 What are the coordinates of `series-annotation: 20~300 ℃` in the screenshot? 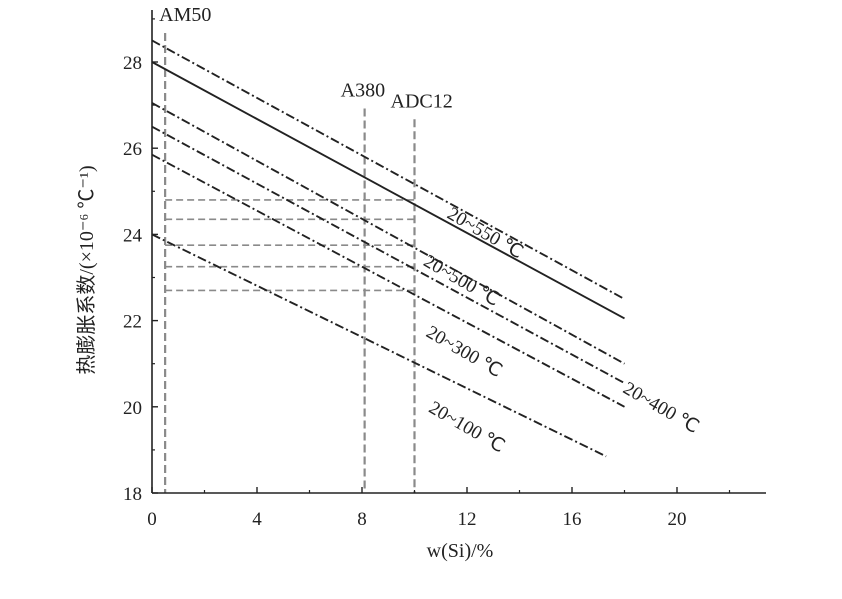 It's located at (464, 352).